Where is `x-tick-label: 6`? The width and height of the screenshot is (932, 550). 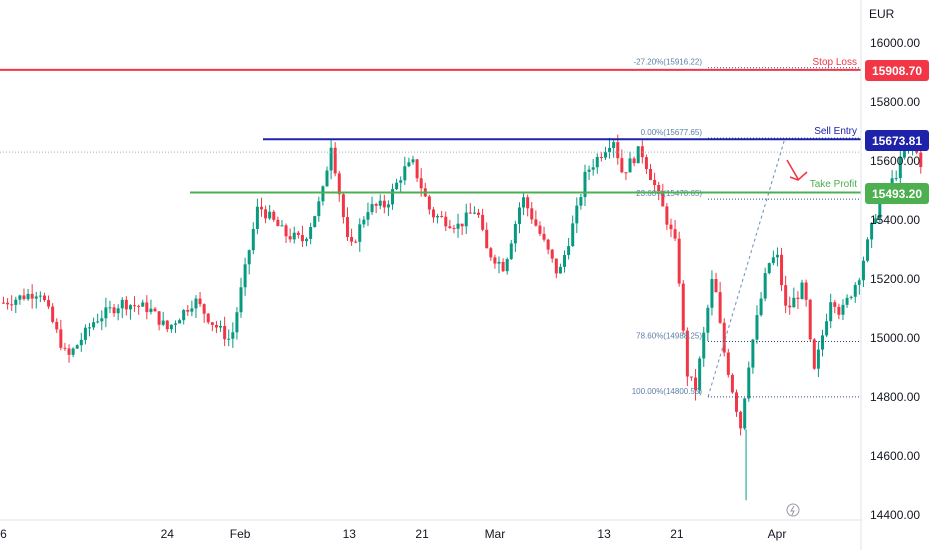
x-tick-label: 6 is located at coordinates (3, 534).